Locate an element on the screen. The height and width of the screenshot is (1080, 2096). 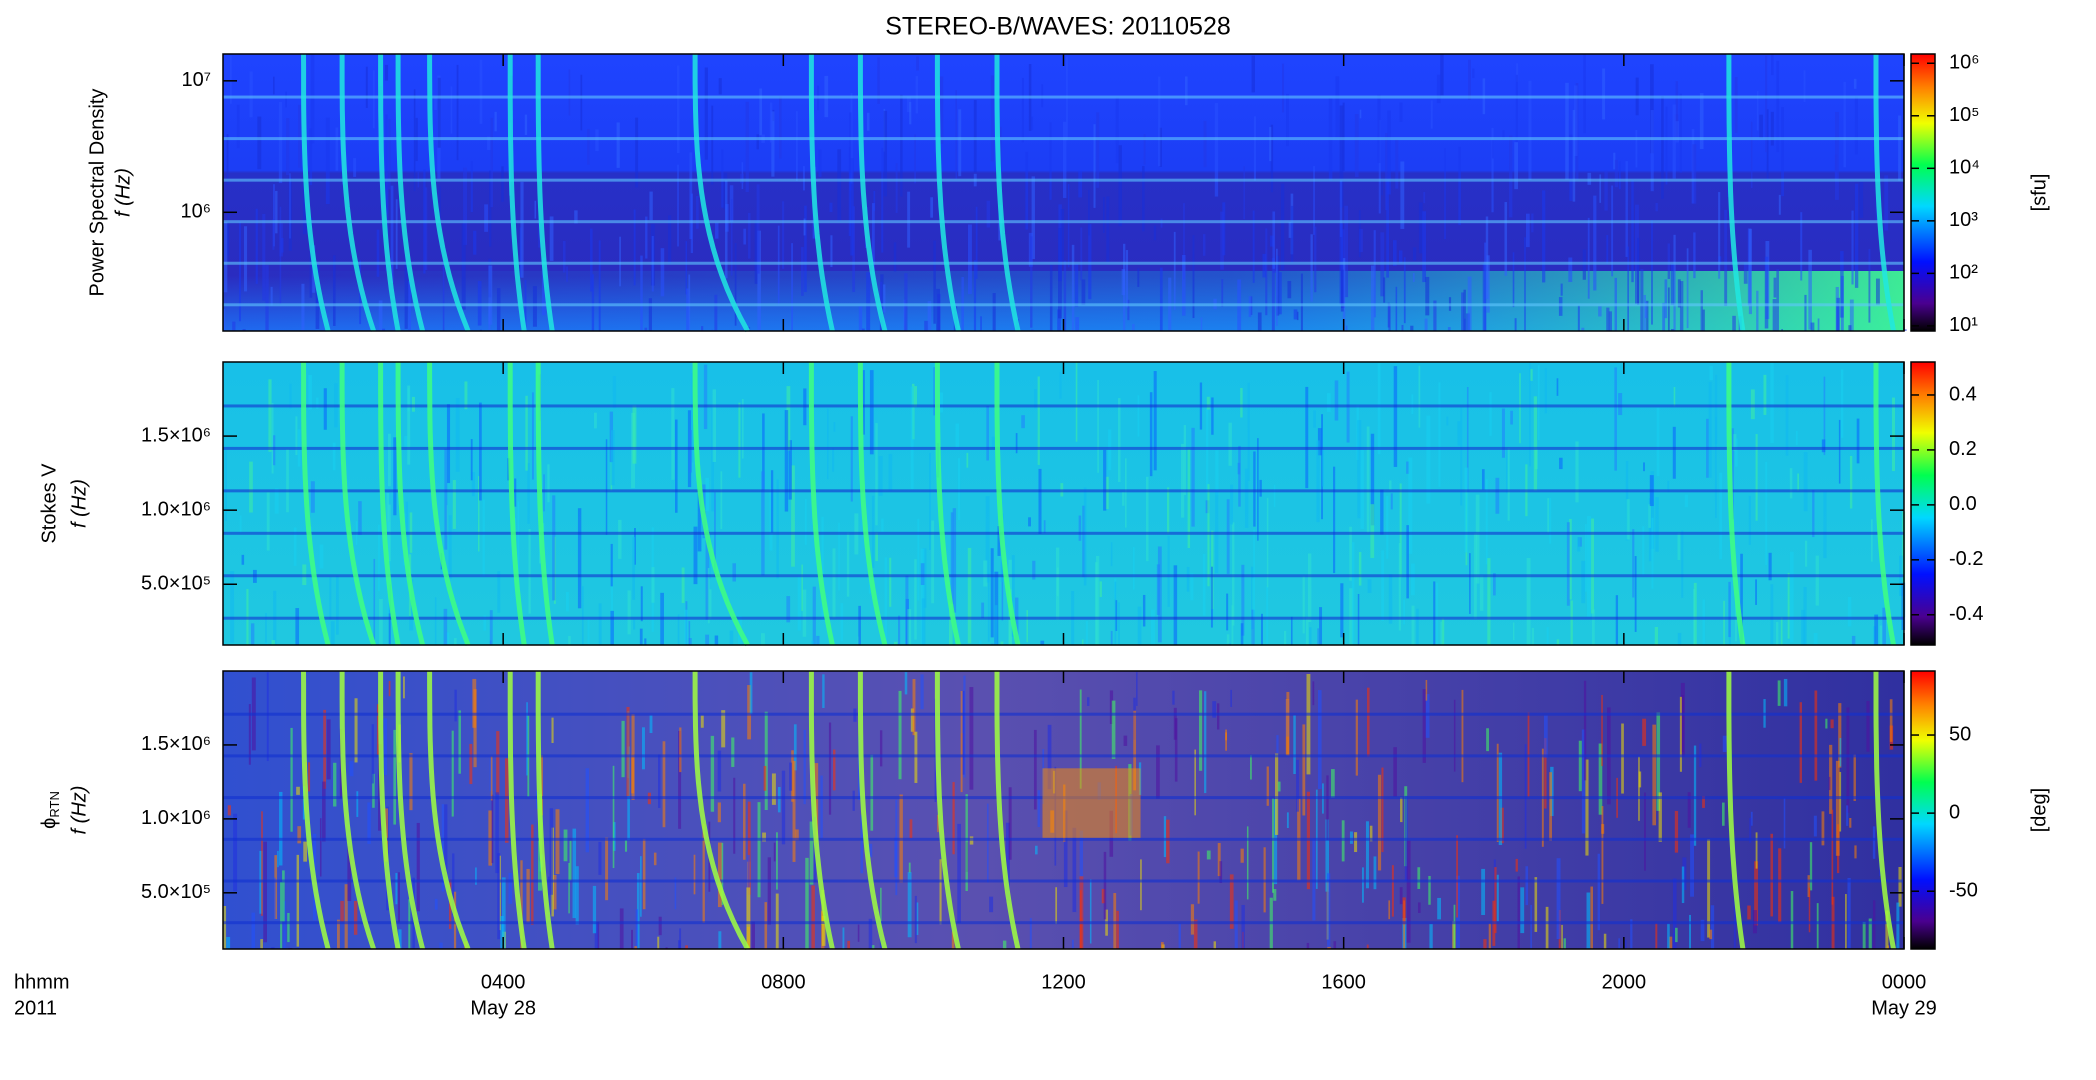
date-label: May 29 is located at coordinates (1904, 1008).